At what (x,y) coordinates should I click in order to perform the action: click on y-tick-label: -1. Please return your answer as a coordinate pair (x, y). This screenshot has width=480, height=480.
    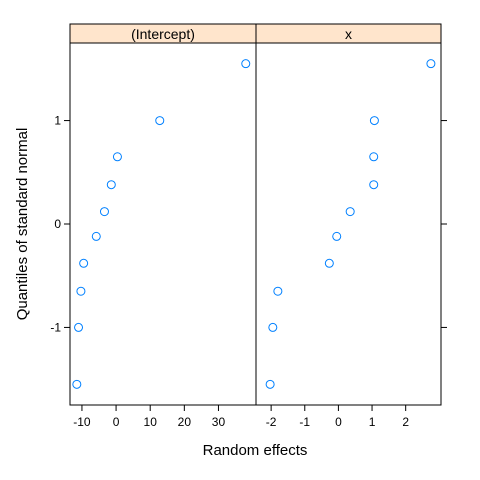
    Looking at the image, I should click on (55, 327).